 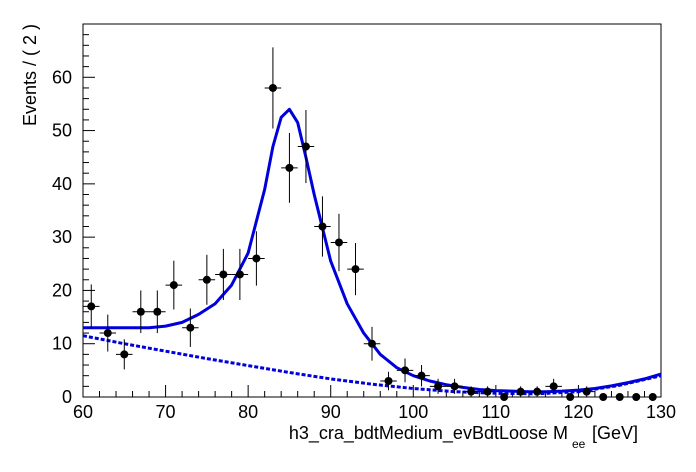 What do you see at coordinates (331, 412) in the screenshot?
I see `x-tick-label: 90` at bounding box center [331, 412].